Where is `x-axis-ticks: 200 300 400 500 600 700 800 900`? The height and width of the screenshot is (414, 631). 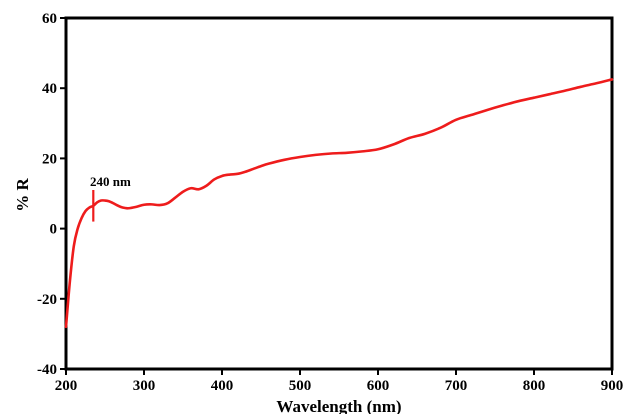
x-axis-ticks: 200 300 400 500 600 700 800 900 is located at coordinates (339, 381).